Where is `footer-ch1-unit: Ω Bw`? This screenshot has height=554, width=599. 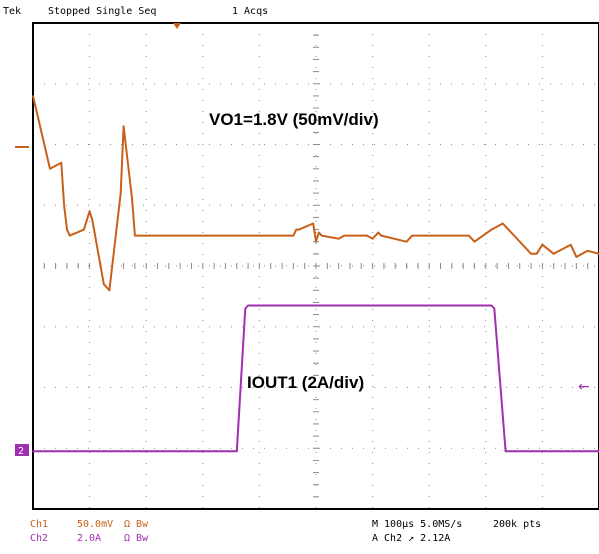 footer-ch1-unit: Ω Bw is located at coordinates (136, 524).